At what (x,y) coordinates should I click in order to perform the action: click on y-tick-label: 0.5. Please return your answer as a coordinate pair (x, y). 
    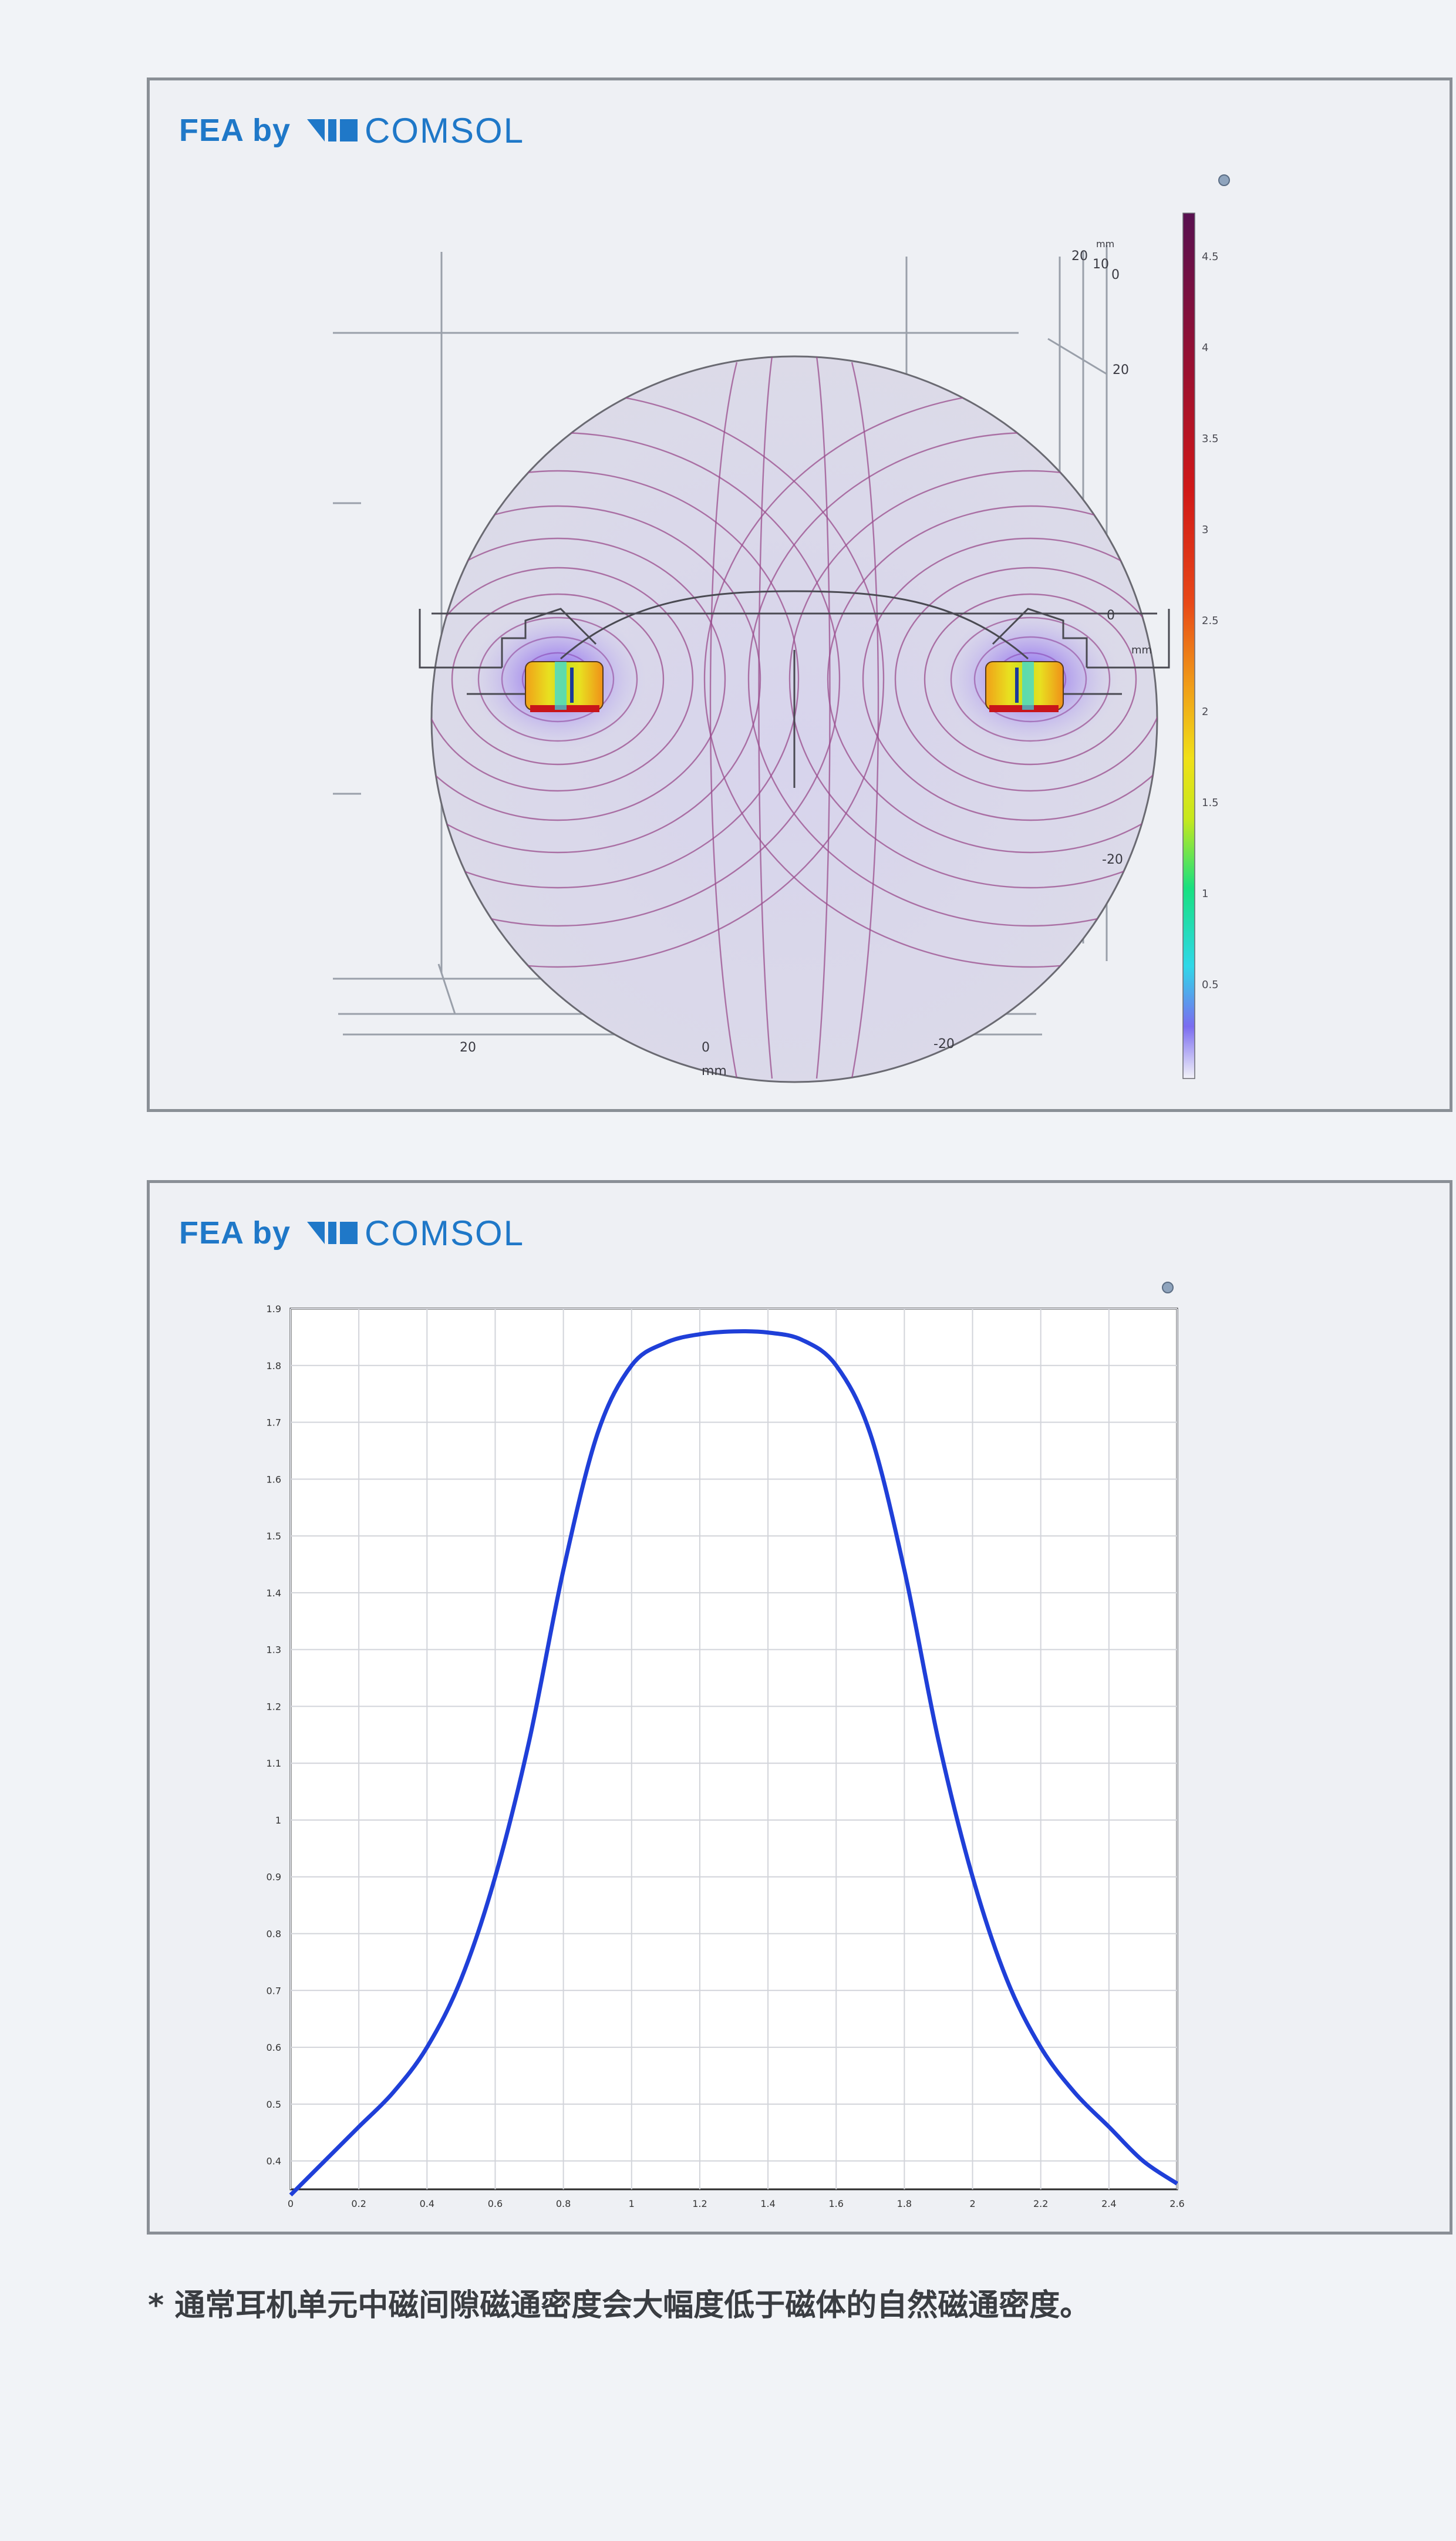
    Looking at the image, I should click on (274, 2104).